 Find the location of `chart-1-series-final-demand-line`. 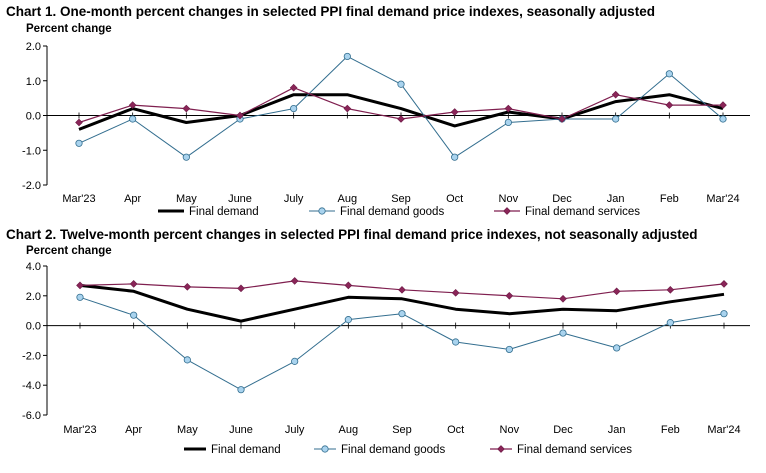

chart-1-series-final-demand-line is located at coordinates (401, 112).